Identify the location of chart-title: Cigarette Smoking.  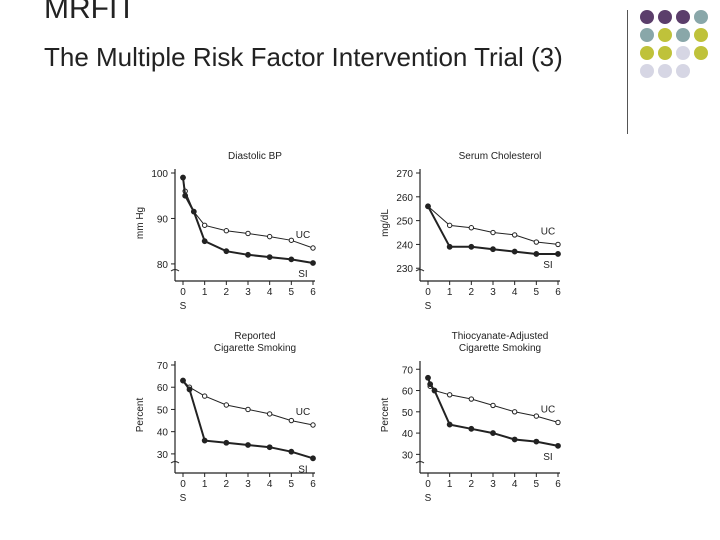
(255, 348).